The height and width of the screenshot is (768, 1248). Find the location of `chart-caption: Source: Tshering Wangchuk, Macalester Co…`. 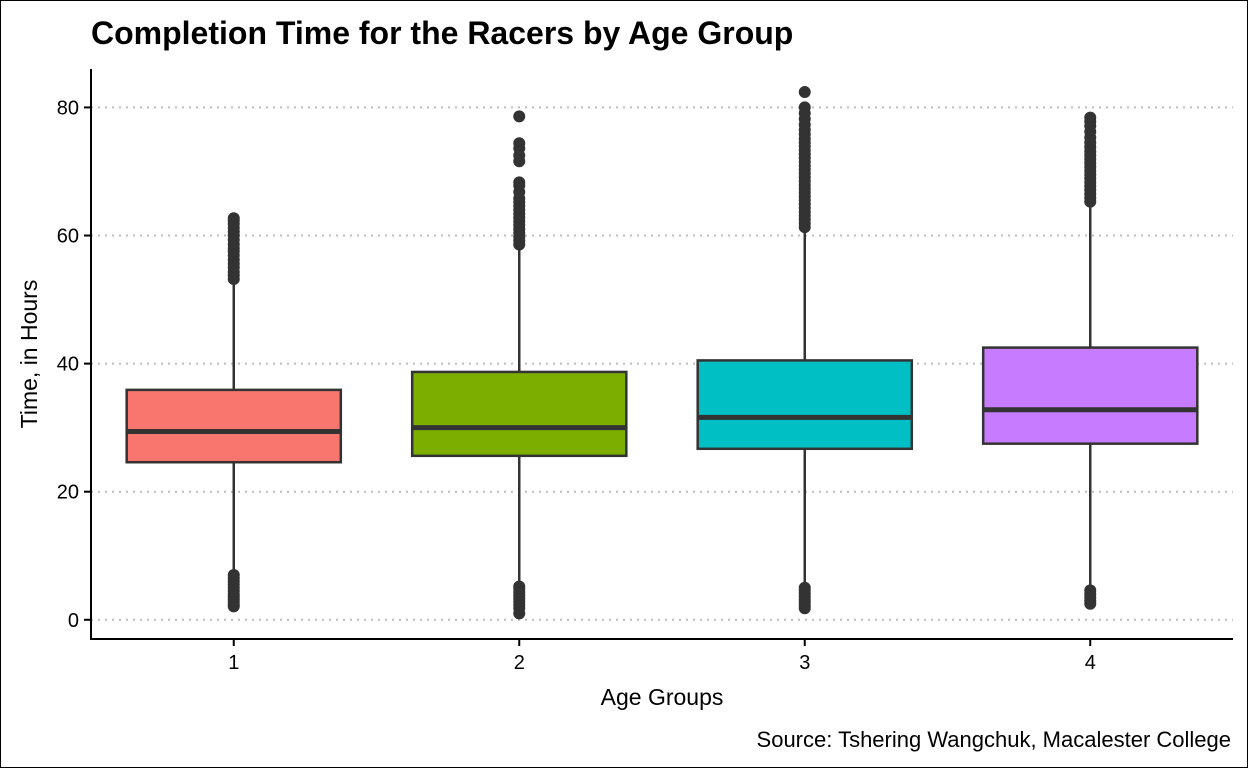

chart-caption: Source: Tshering Wangchuk, Macalester Co… is located at coordinates (994, 739).